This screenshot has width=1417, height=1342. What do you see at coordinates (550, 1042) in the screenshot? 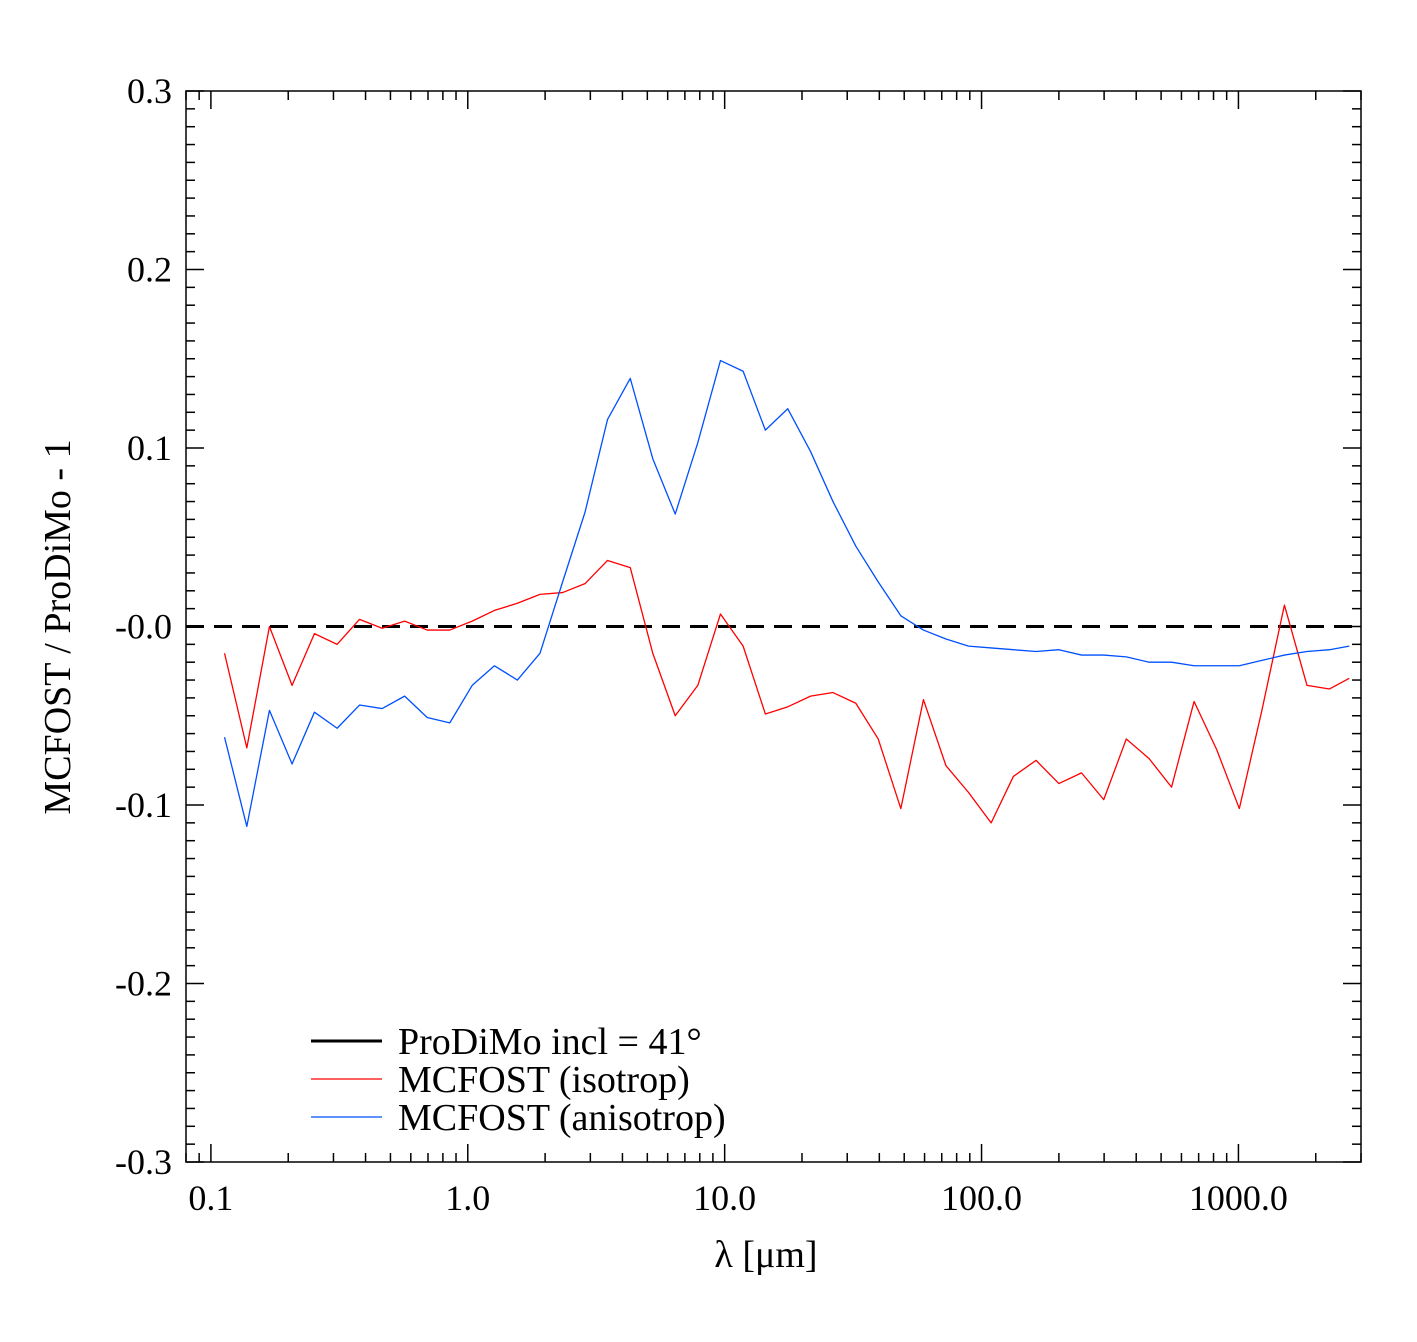
I see `legend-label-0: ProDiMo incl = 41°` at bounding box center [550, 1042].